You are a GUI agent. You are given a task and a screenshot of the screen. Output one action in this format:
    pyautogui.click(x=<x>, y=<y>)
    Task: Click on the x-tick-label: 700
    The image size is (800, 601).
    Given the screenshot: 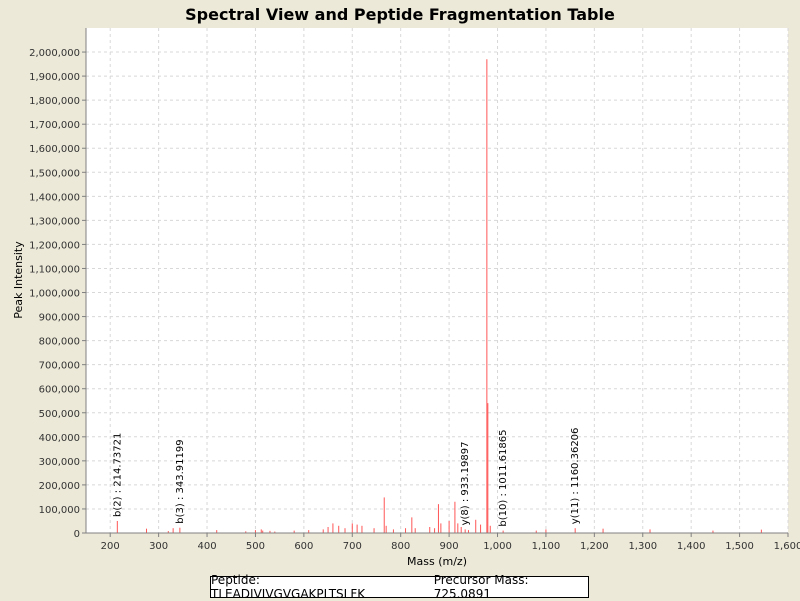 What is the action you would take?
    pyautogui.click(x=352, y=546)
    